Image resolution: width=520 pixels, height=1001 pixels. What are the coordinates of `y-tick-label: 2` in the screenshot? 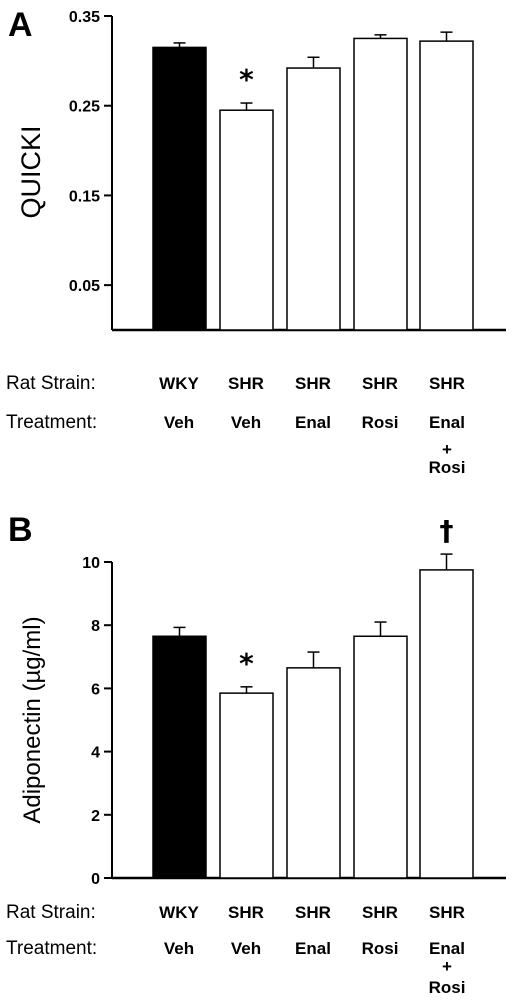 It's located at (95, 816).